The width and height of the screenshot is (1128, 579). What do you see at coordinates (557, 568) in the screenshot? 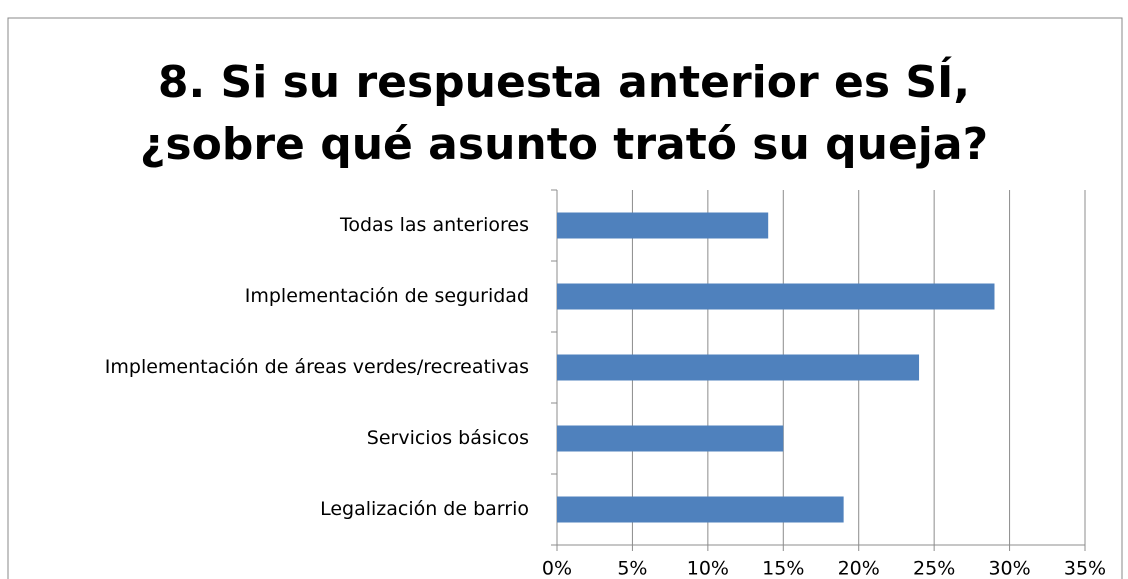
I see `x-tick-label: 0%` at bounding box center [557, 568].